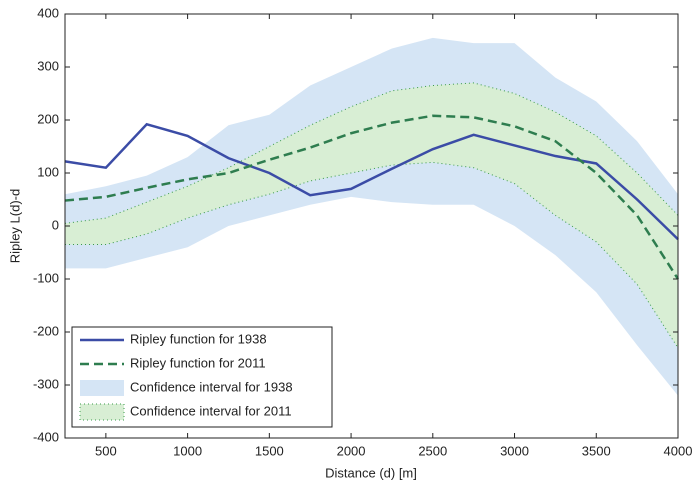  What do you see at coordinates (48, 171) in the screenshot?
I see `y-tick-label: 100` at bounding box center [48, 171].